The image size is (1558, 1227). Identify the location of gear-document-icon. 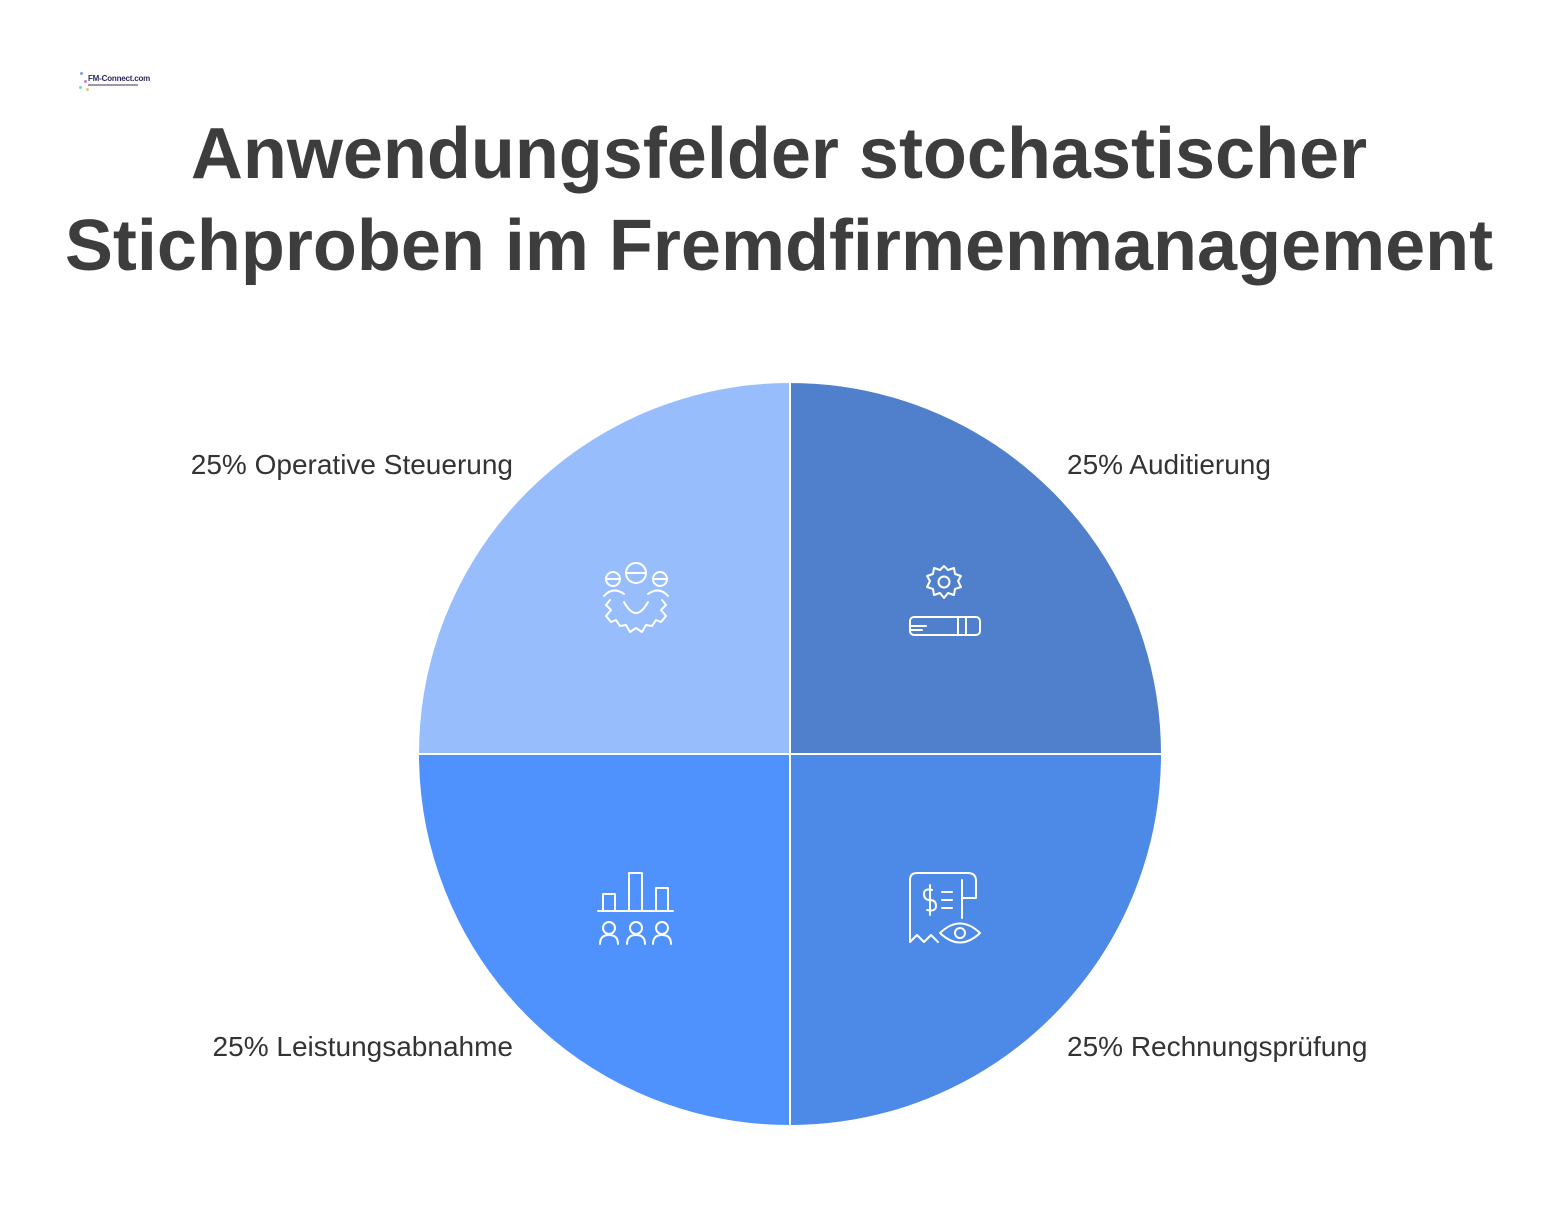
(945, 600).